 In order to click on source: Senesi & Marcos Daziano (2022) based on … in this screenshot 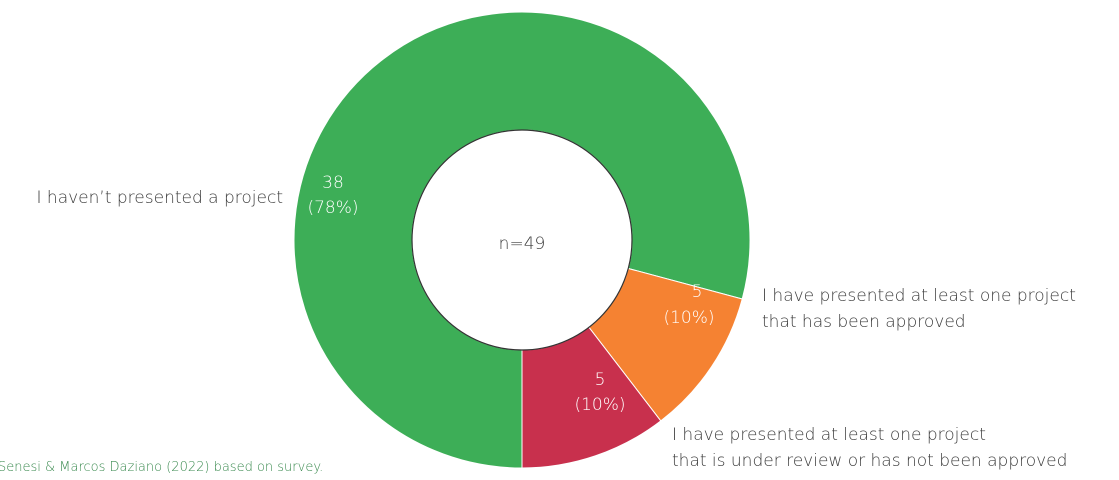, I will do `click(161, 467)`.